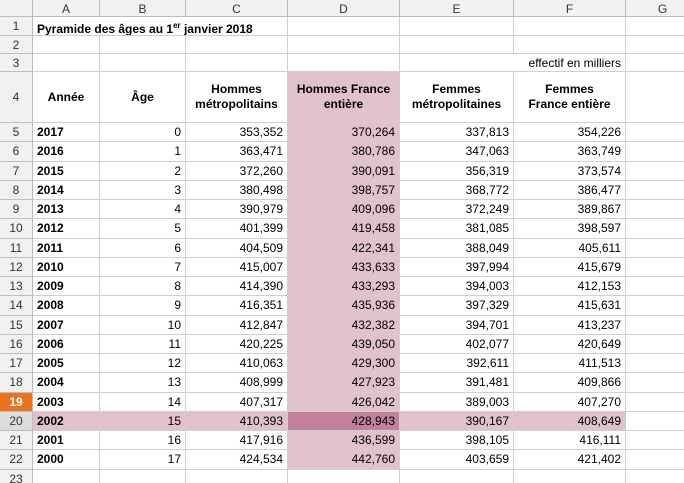 Image resolution: width=684 pixels, height=483 pixels. Describe the element at coordinates (344, 171) in the screenshot. I see `data-cell: 390,091` at that location.